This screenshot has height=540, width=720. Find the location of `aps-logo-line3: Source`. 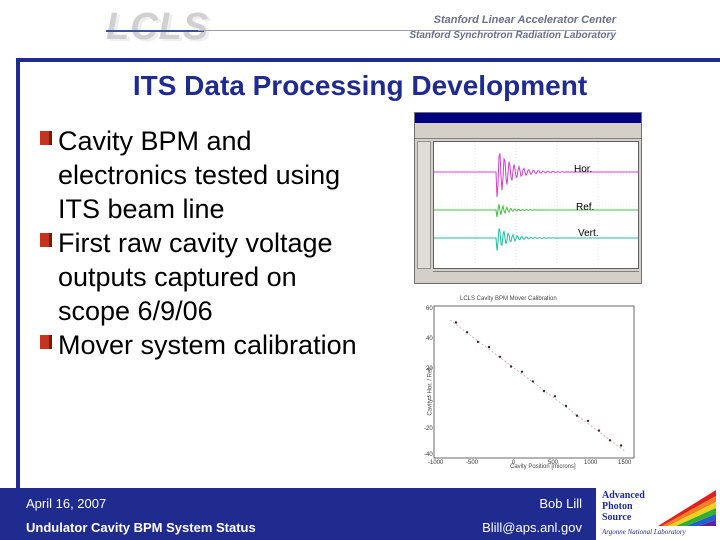

aps-logo-line3: Source is located at coordinates (617, 517).